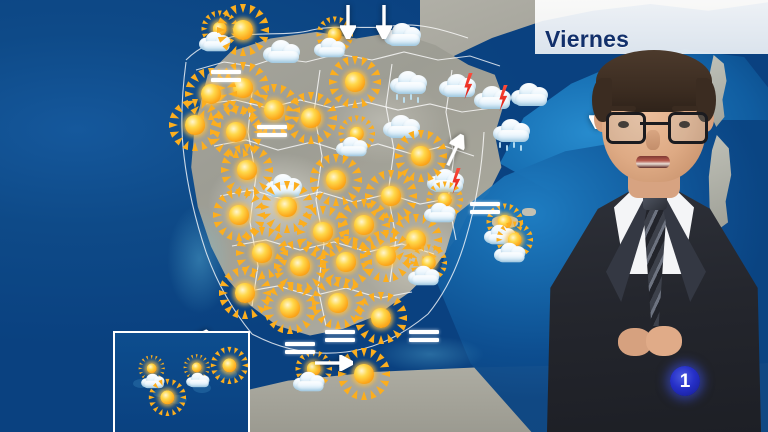 This screenshot has height=432, width=768. What do you see at coordinates (654, 123) in the screenshot?
I see `glasses-icon-bridge` at bounding box center [654, 123].